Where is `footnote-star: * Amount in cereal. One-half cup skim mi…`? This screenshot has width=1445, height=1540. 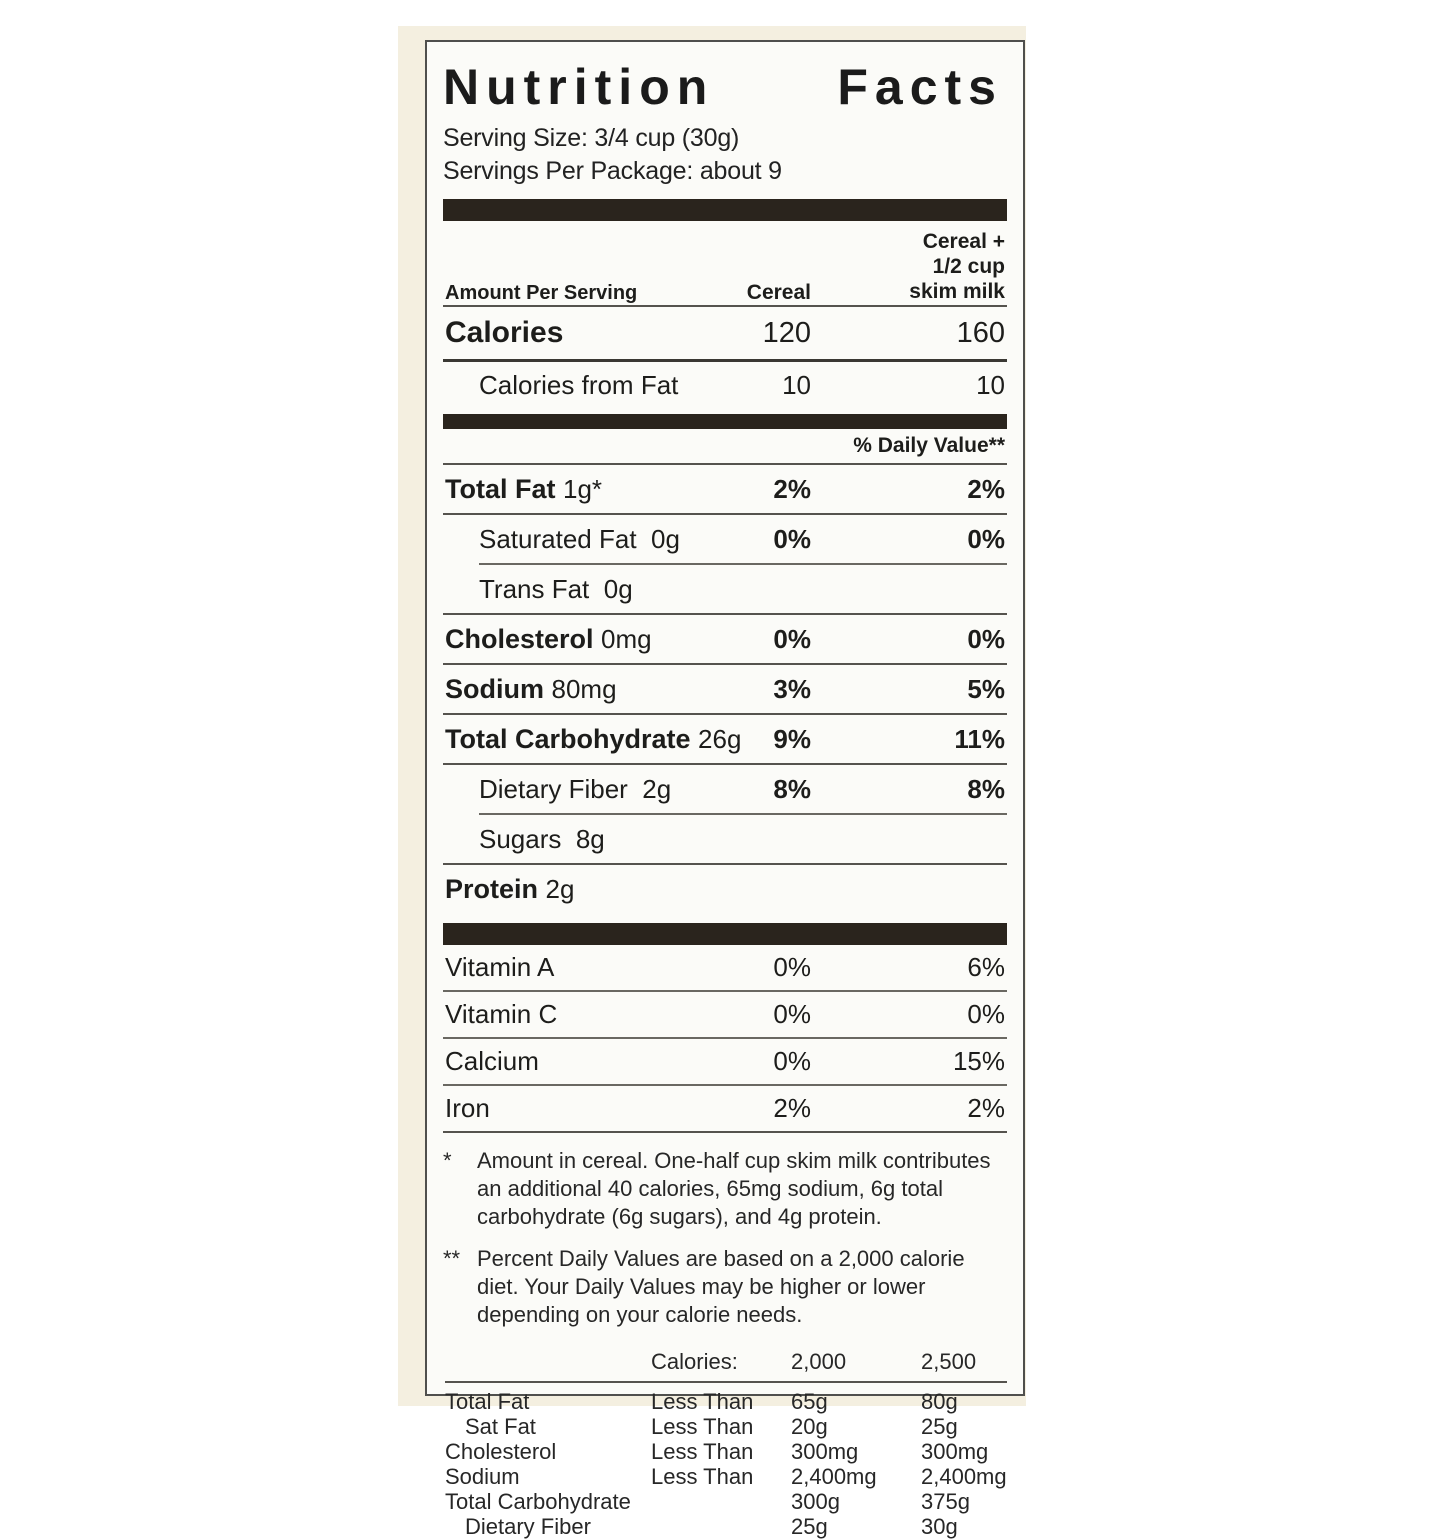
footnote-star: * Amount in cereal. One-half cup skim mi… is located at coordinates (725, 1189).